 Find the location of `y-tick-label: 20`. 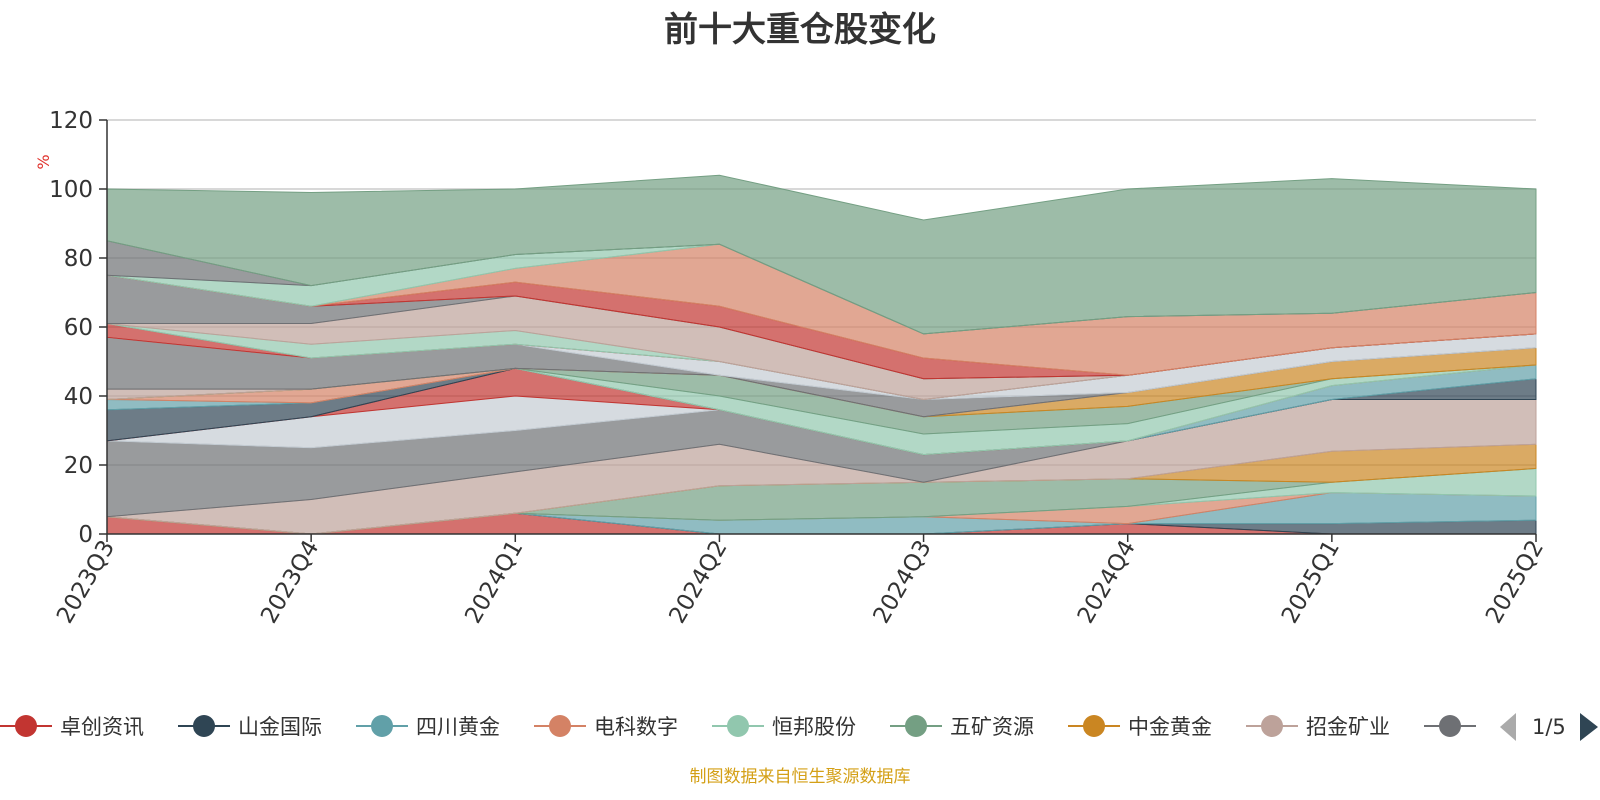

y-tick-label: 20 is located at coordinates (78, 466).